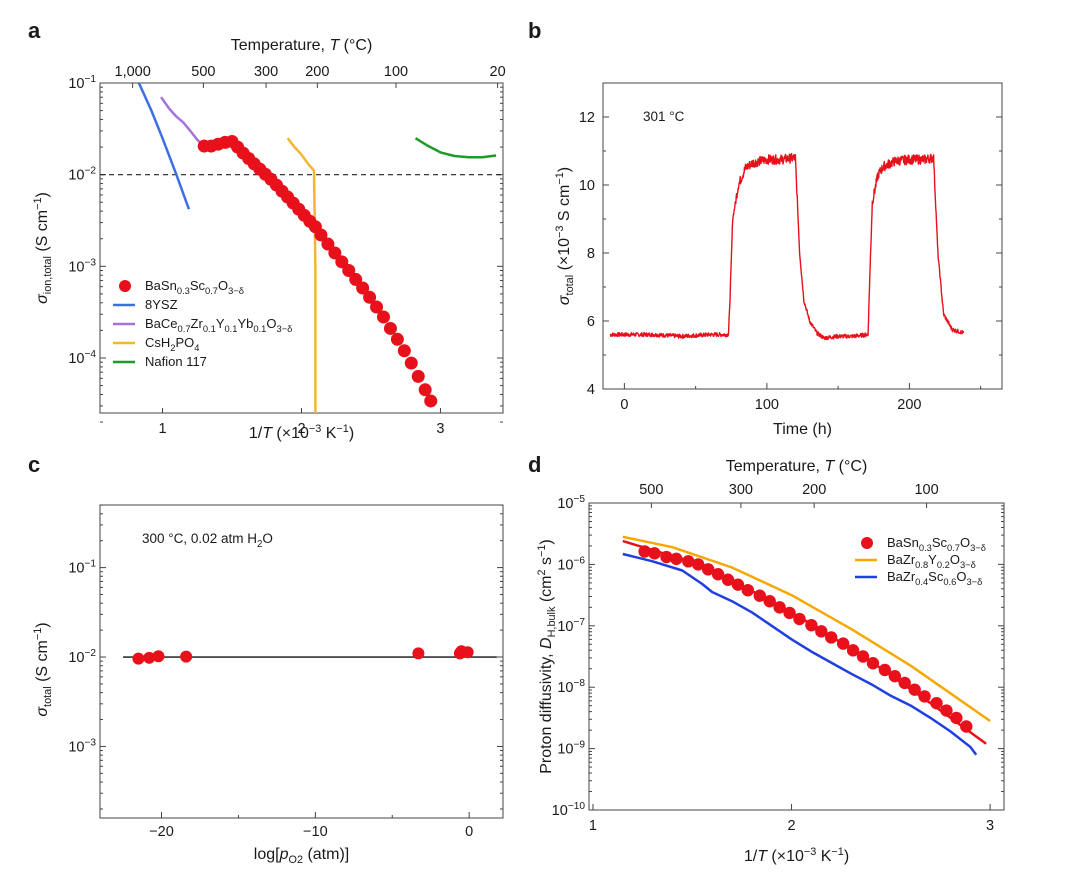  Describe the element at coordinates (577, 806) in the screenshot. I see `tick-exponent: −10` at that location.